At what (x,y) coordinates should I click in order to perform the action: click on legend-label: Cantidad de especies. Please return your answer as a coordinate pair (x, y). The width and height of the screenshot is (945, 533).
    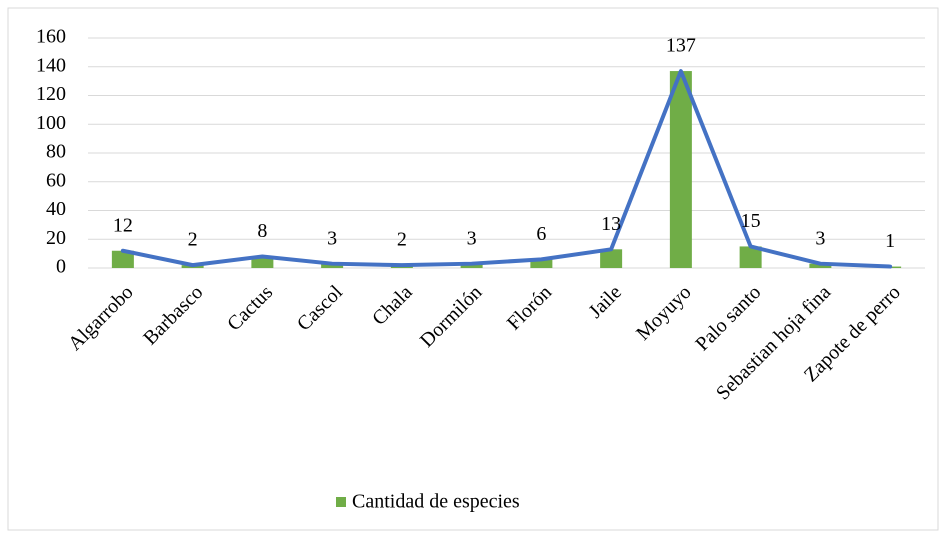
    Looking at the image, I should click on (436, 502).